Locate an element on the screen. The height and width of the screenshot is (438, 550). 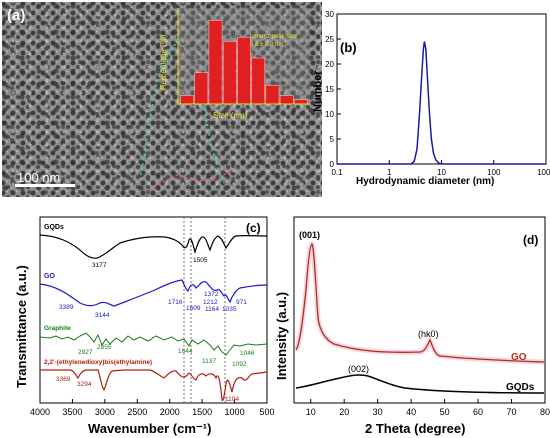
panel-c-xlabel: Wavenumber (cm⁻¹) is located at coordinates (149, 428).